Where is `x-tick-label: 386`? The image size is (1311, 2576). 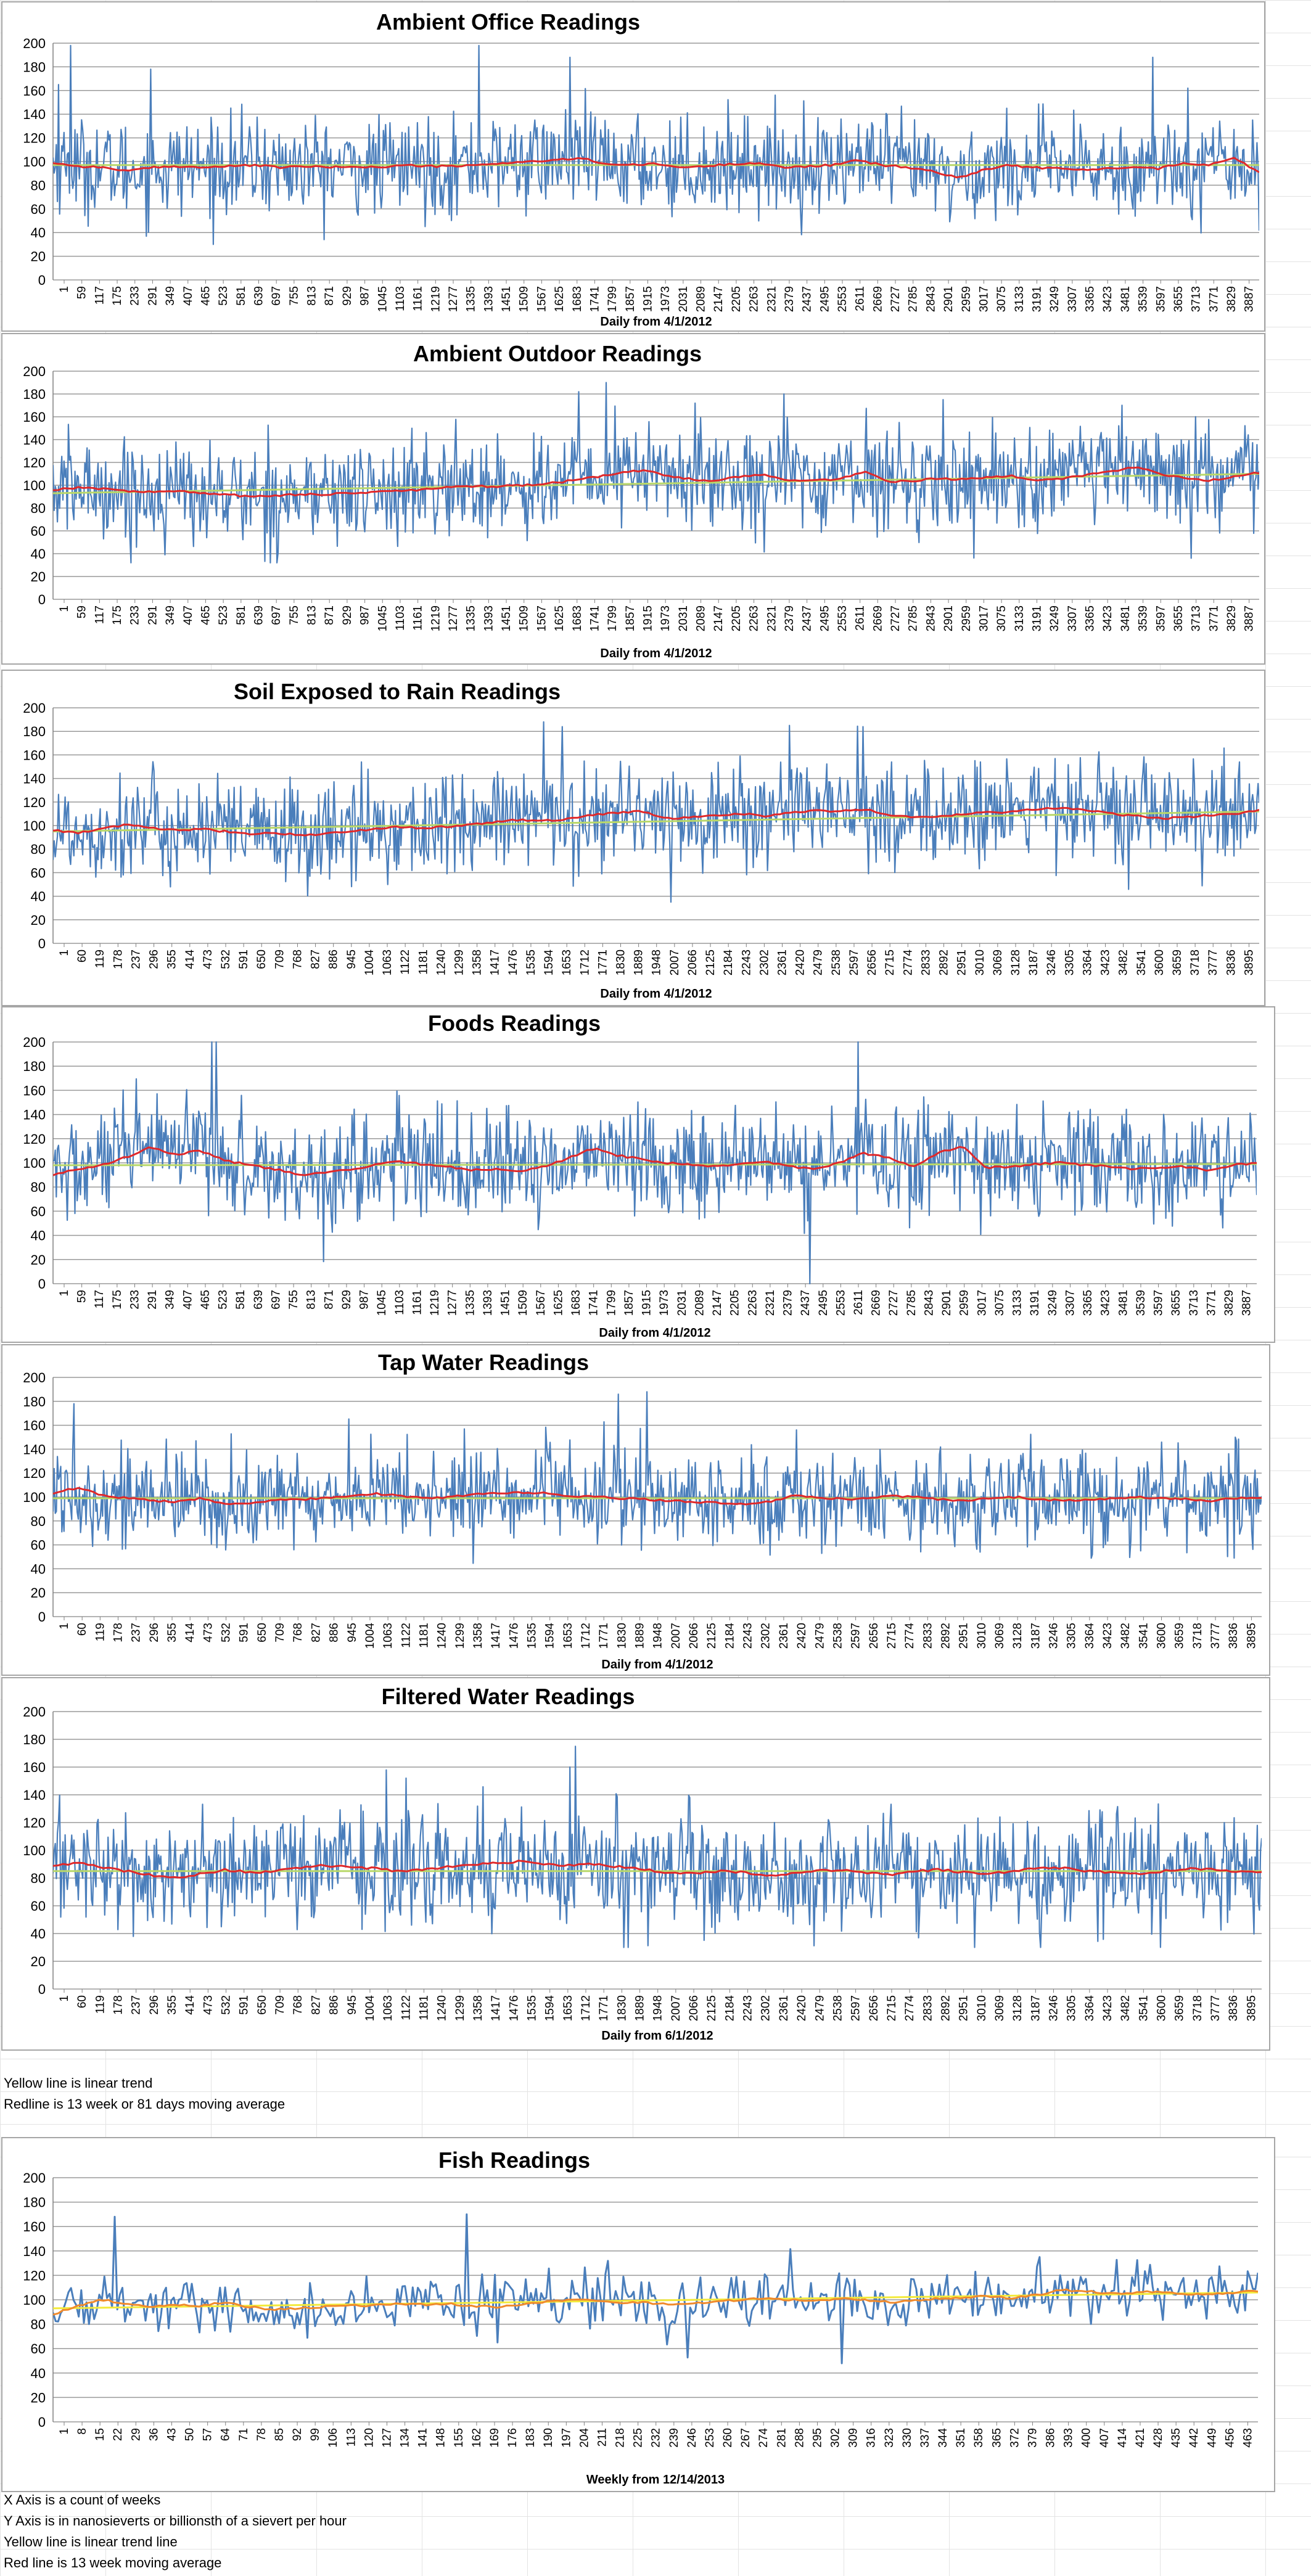 x-tick-label: 386 is located at coordinates (1052, 2438).